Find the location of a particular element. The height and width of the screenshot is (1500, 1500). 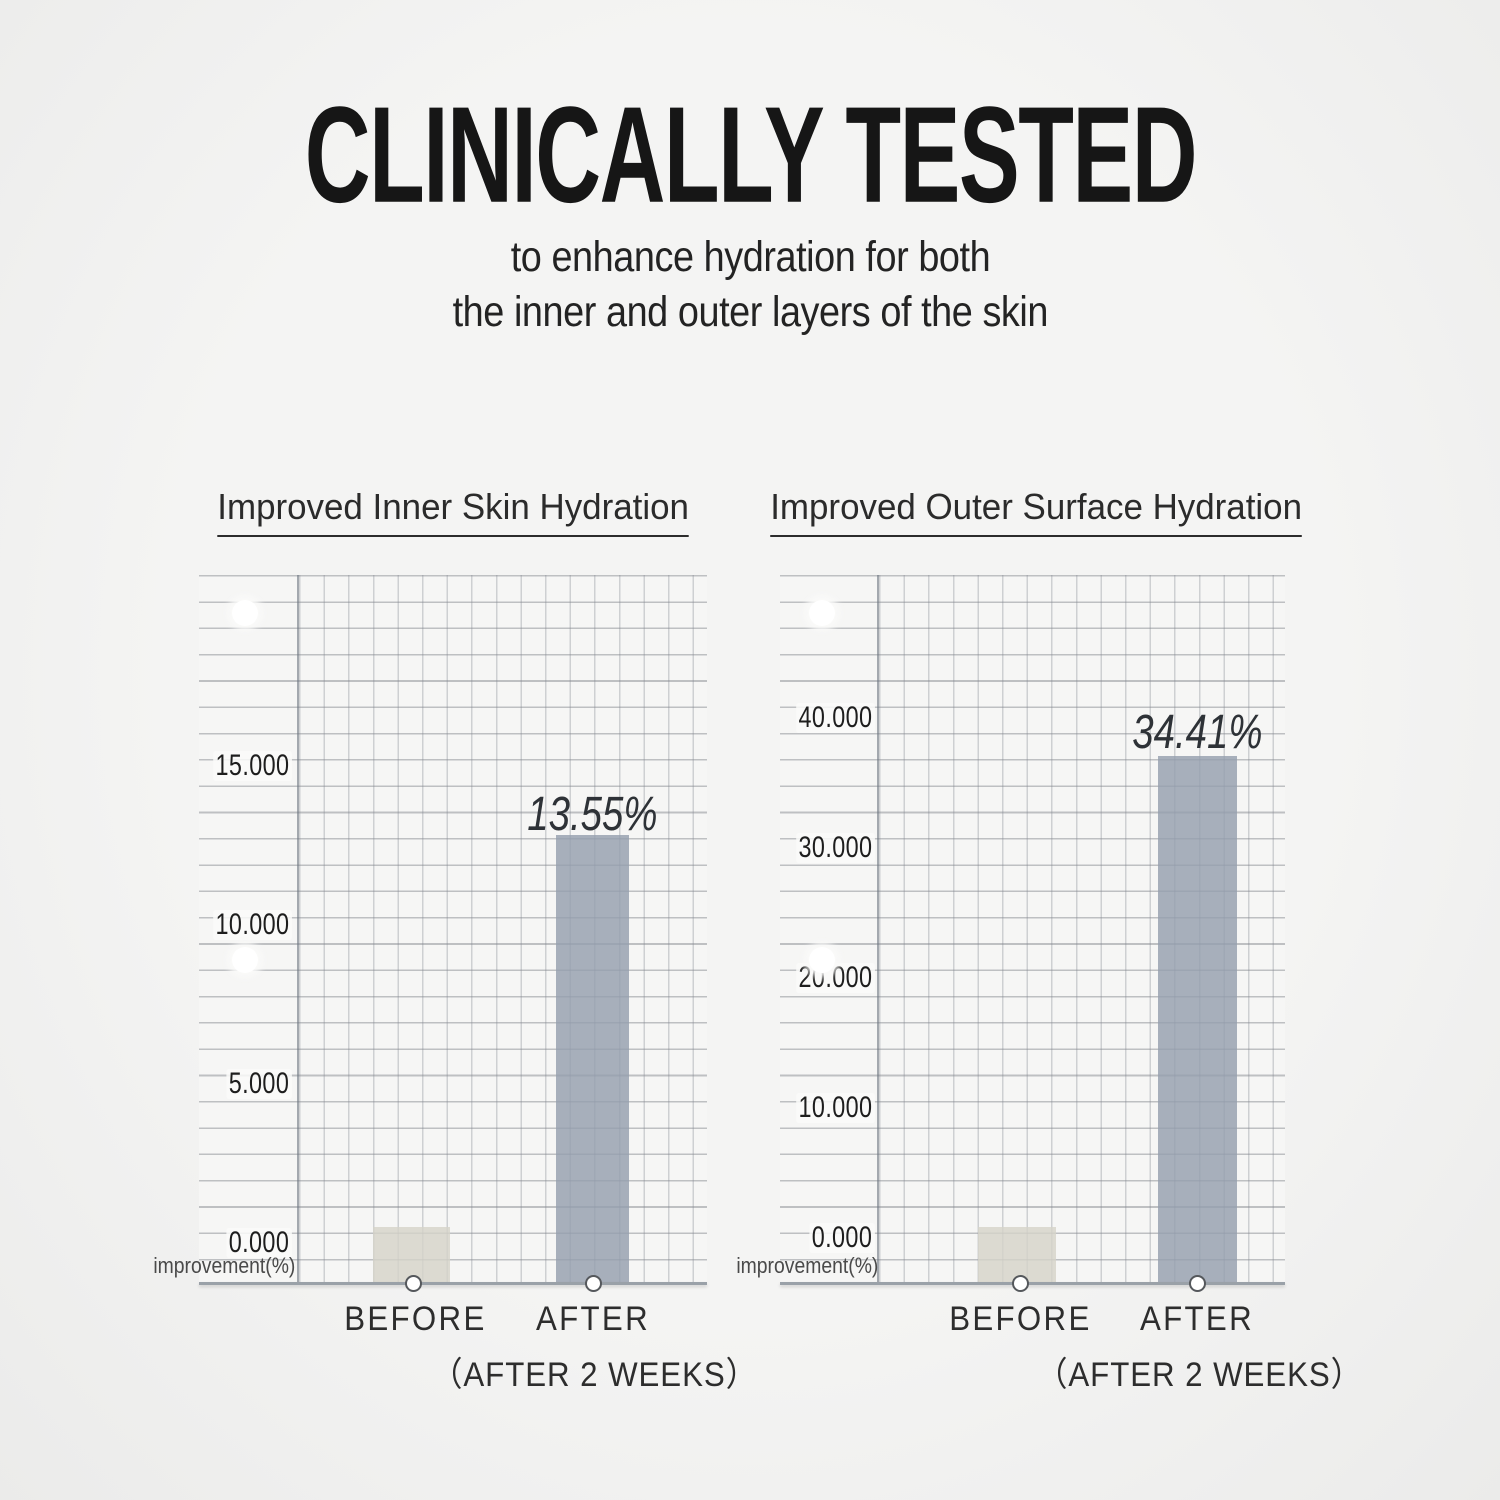

page-title: CLINICALLY TESTED is located at coordinates (750, 155).